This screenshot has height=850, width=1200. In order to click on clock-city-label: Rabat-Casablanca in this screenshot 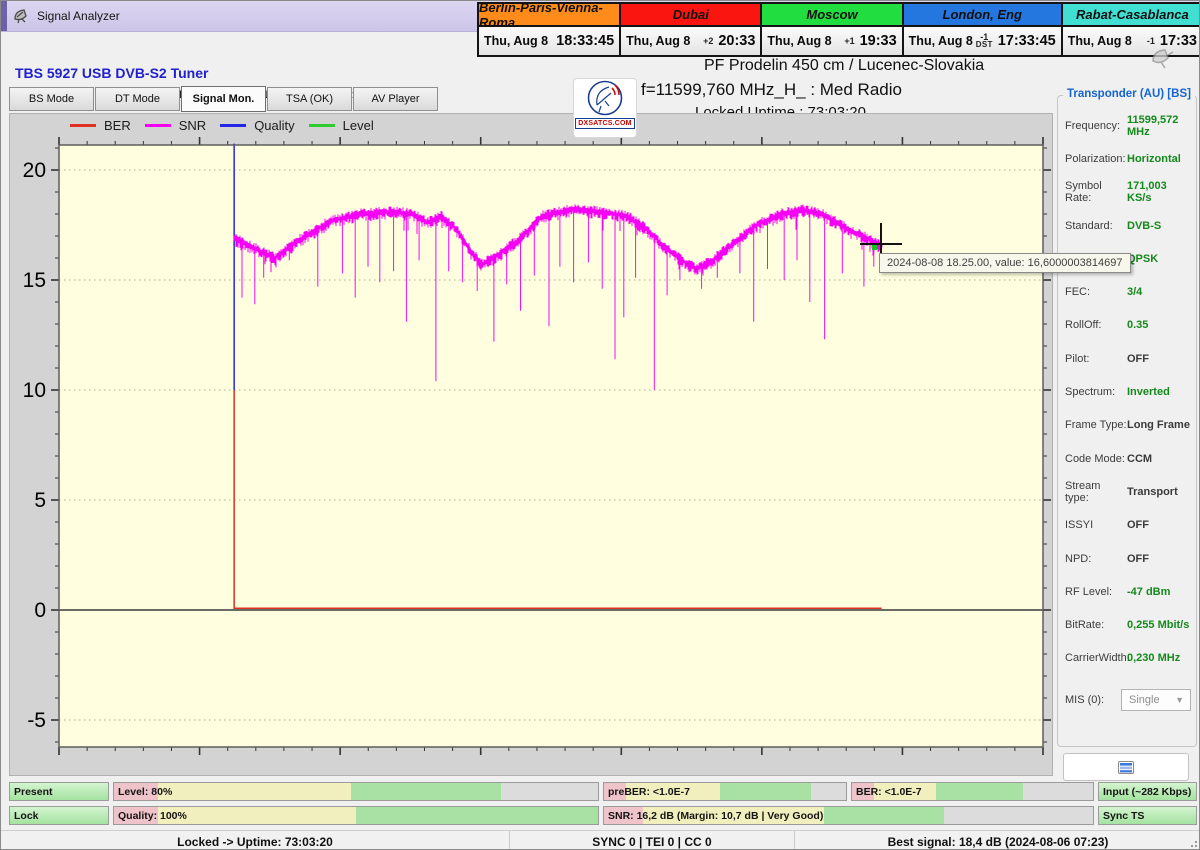, I will do `click(1130, 15)`.